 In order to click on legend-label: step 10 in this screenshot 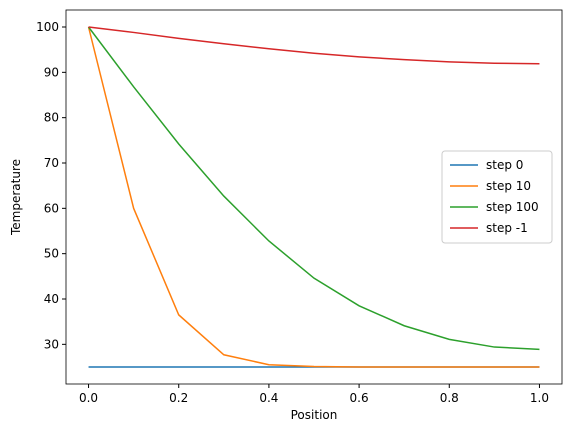, I will do `click(508, 186)`.